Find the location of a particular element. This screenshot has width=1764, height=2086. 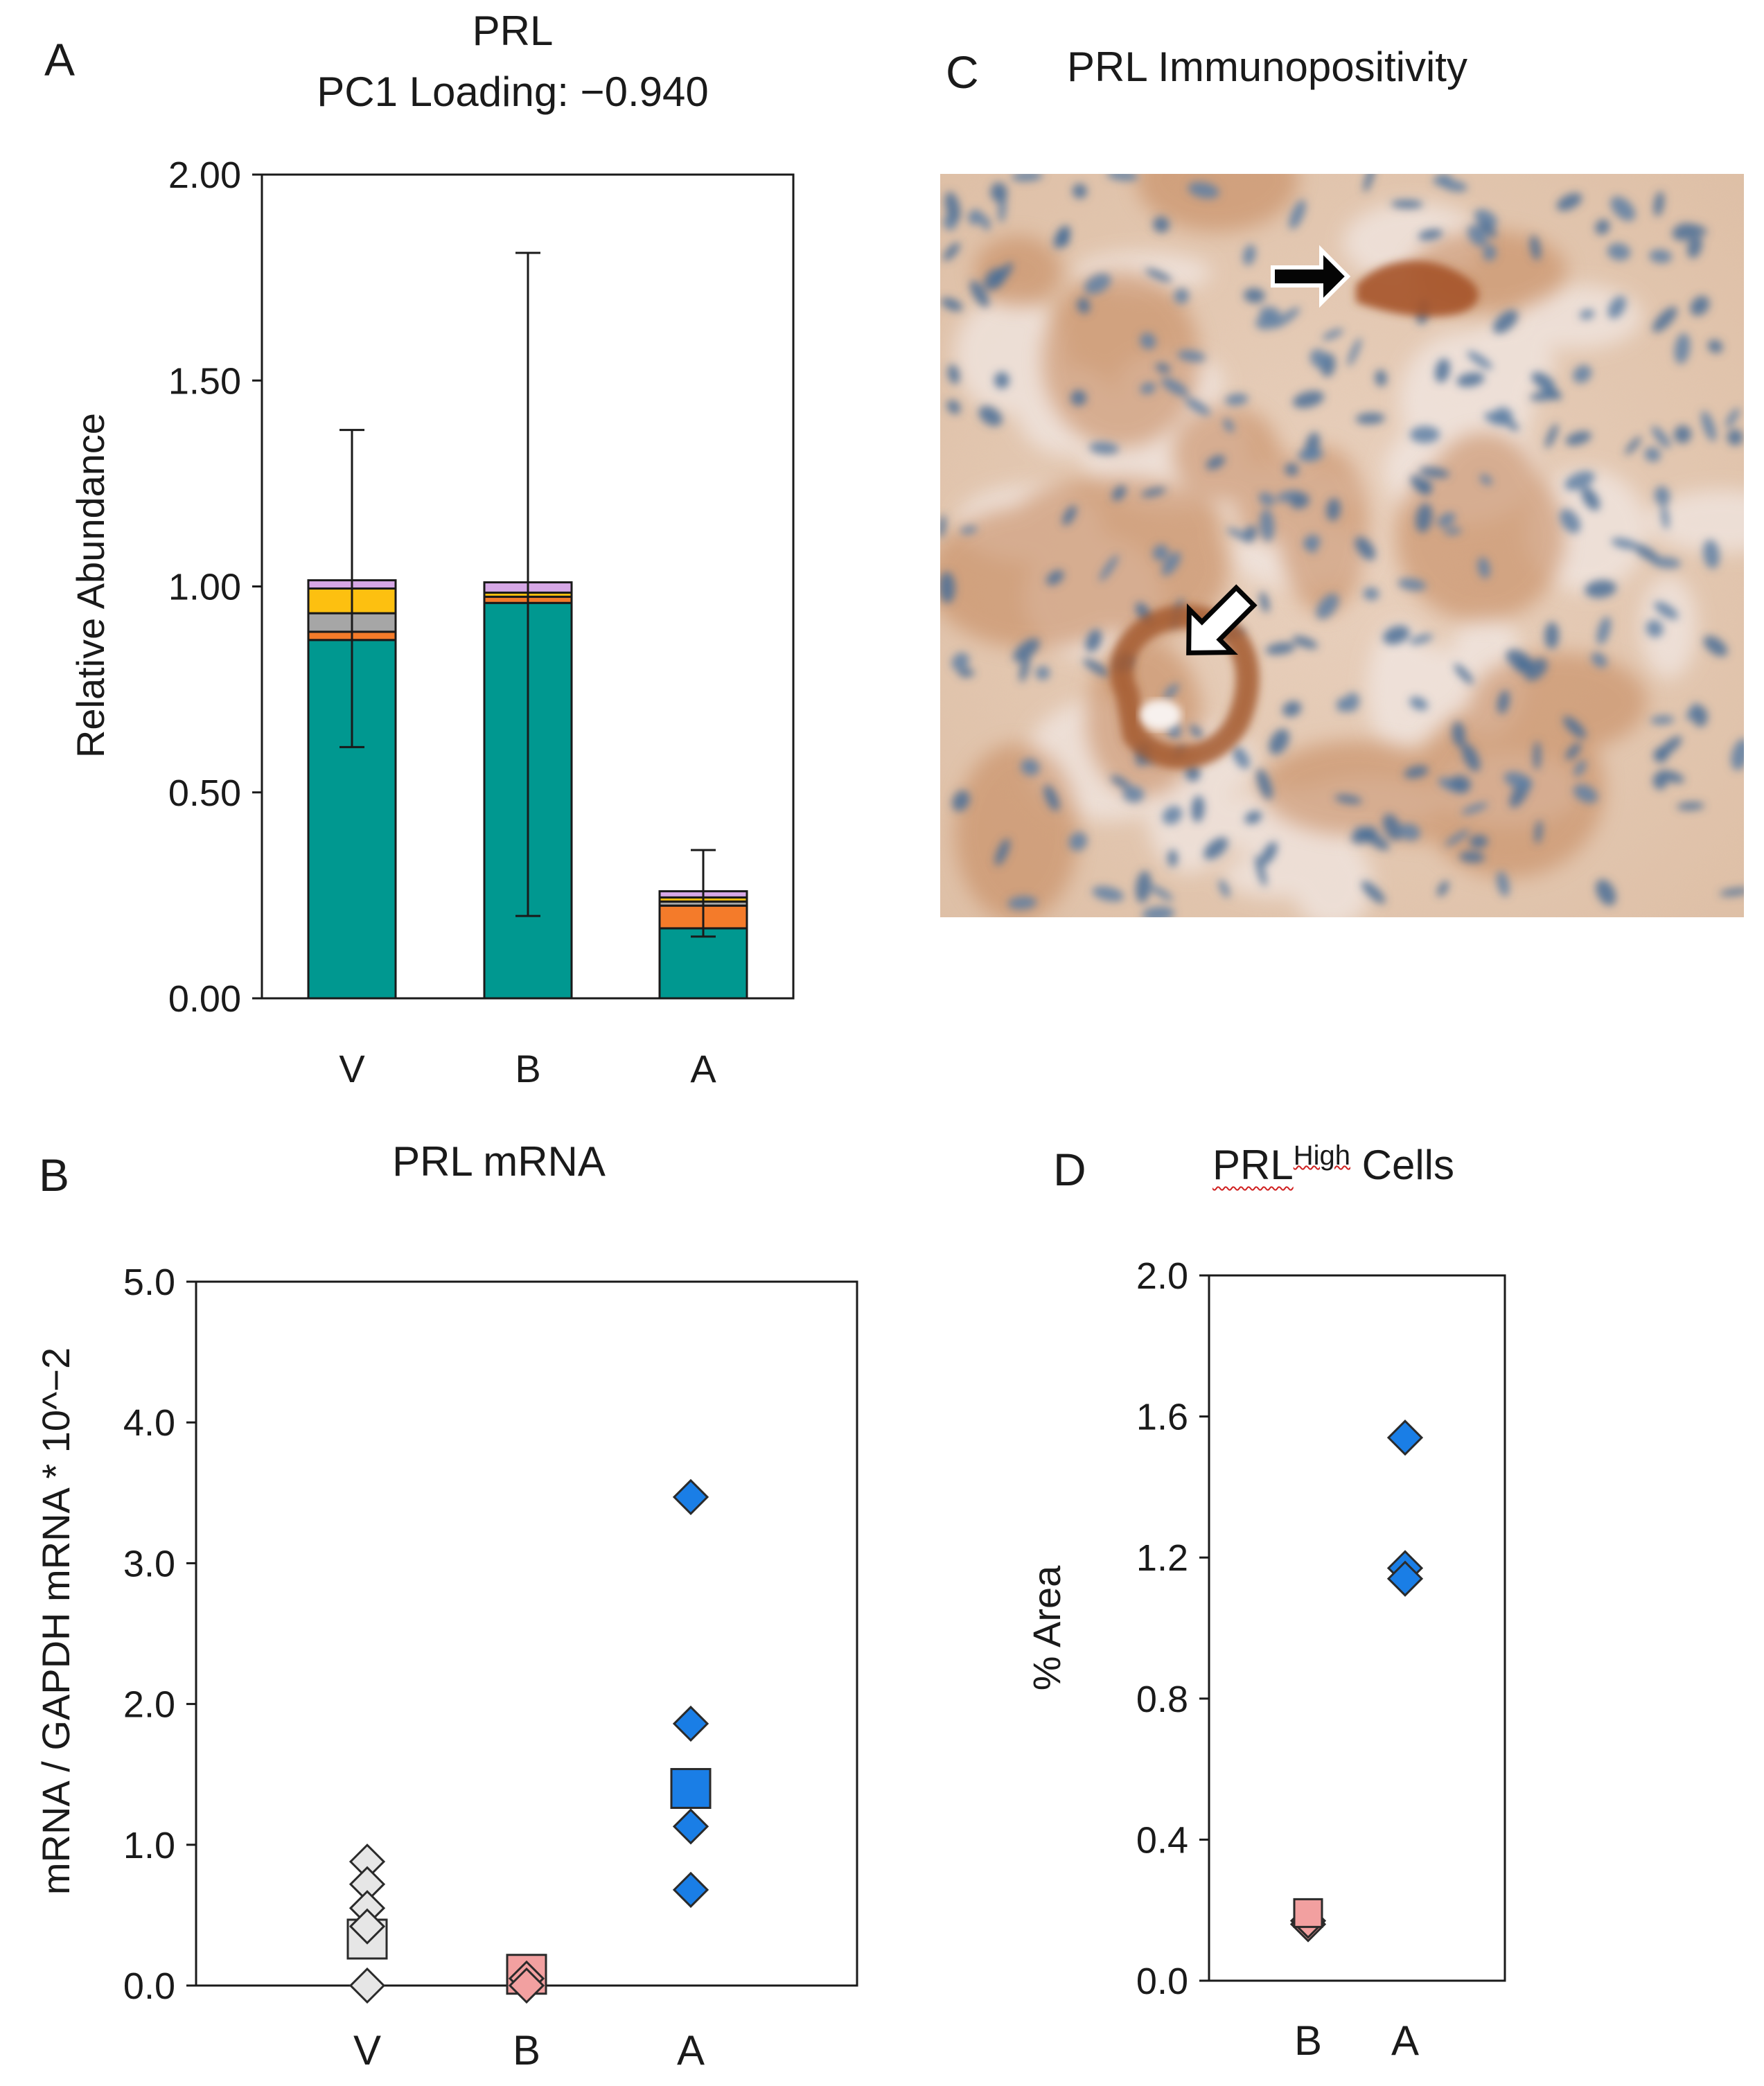

chart-b-ytick-label: 4.0 is located at coordinates (149, 1423).